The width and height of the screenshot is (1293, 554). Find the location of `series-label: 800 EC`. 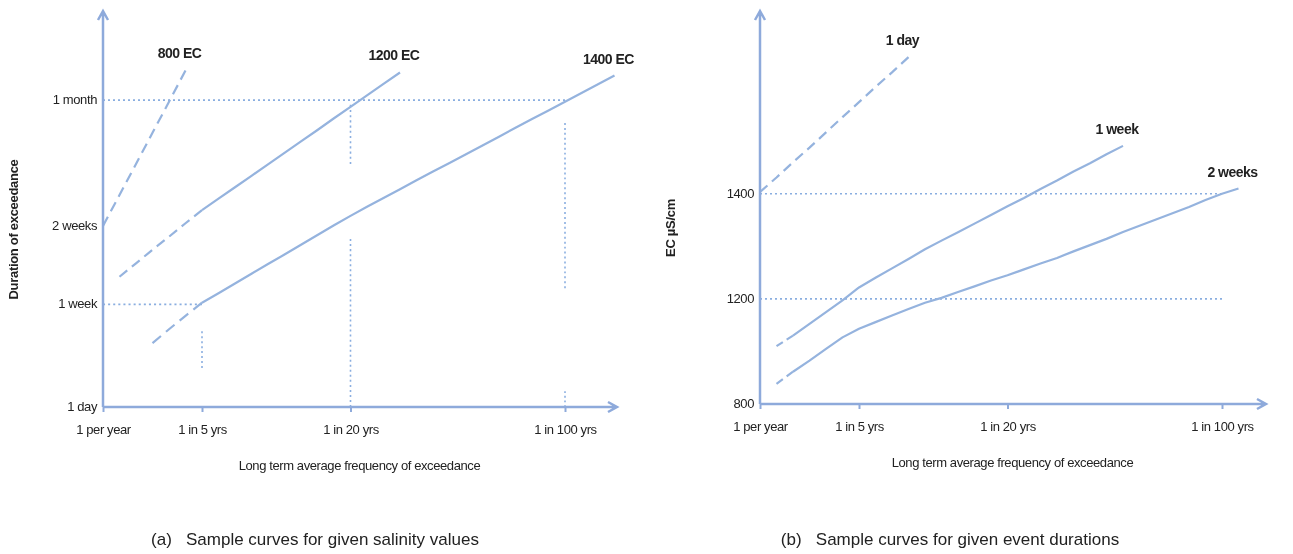

series-label: 800 EC is located at coordinates (179, 53).